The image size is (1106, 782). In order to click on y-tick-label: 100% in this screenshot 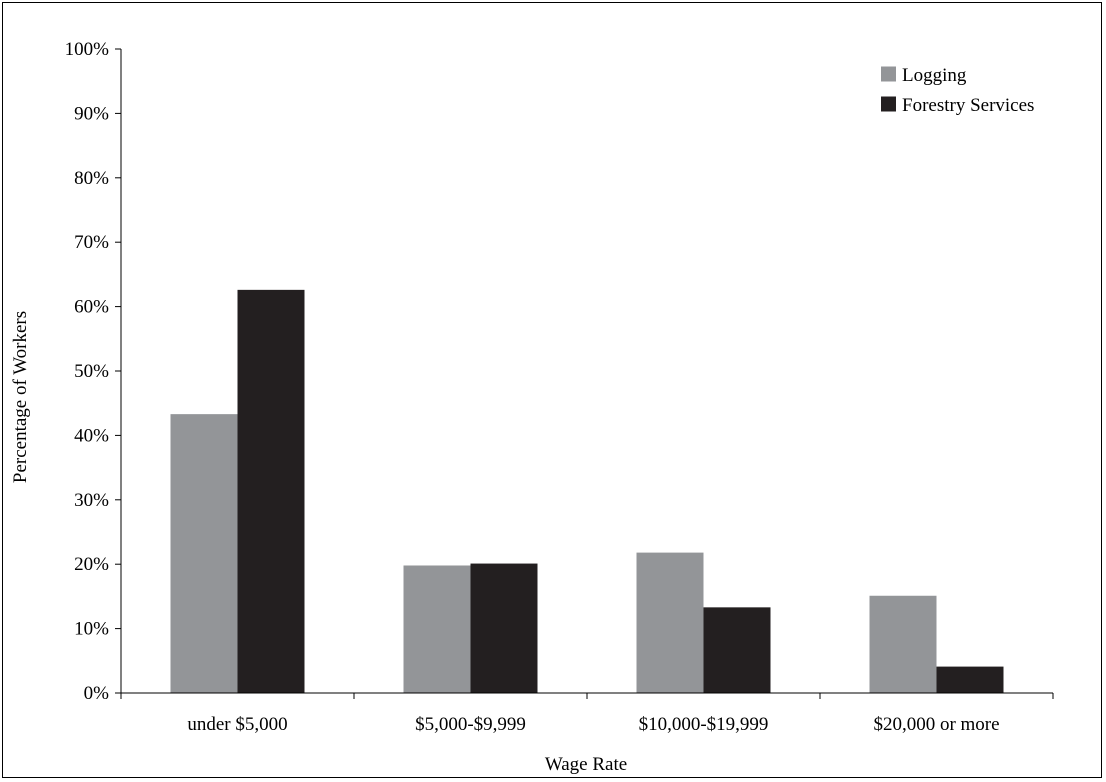, I will do `click(87, 49)`.